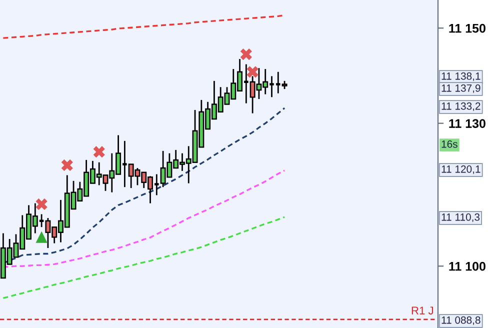 The height and width of the screenshot is (328, 488). What do you see at coordinates (450, 144) in the screenshot?
I see `text: 16s` at bounding box center [450, 144].